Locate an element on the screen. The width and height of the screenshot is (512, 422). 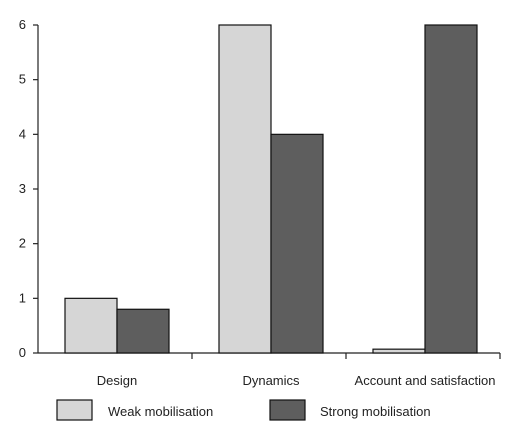
y-tick-label: 5 is located at coordinates (22, 79).